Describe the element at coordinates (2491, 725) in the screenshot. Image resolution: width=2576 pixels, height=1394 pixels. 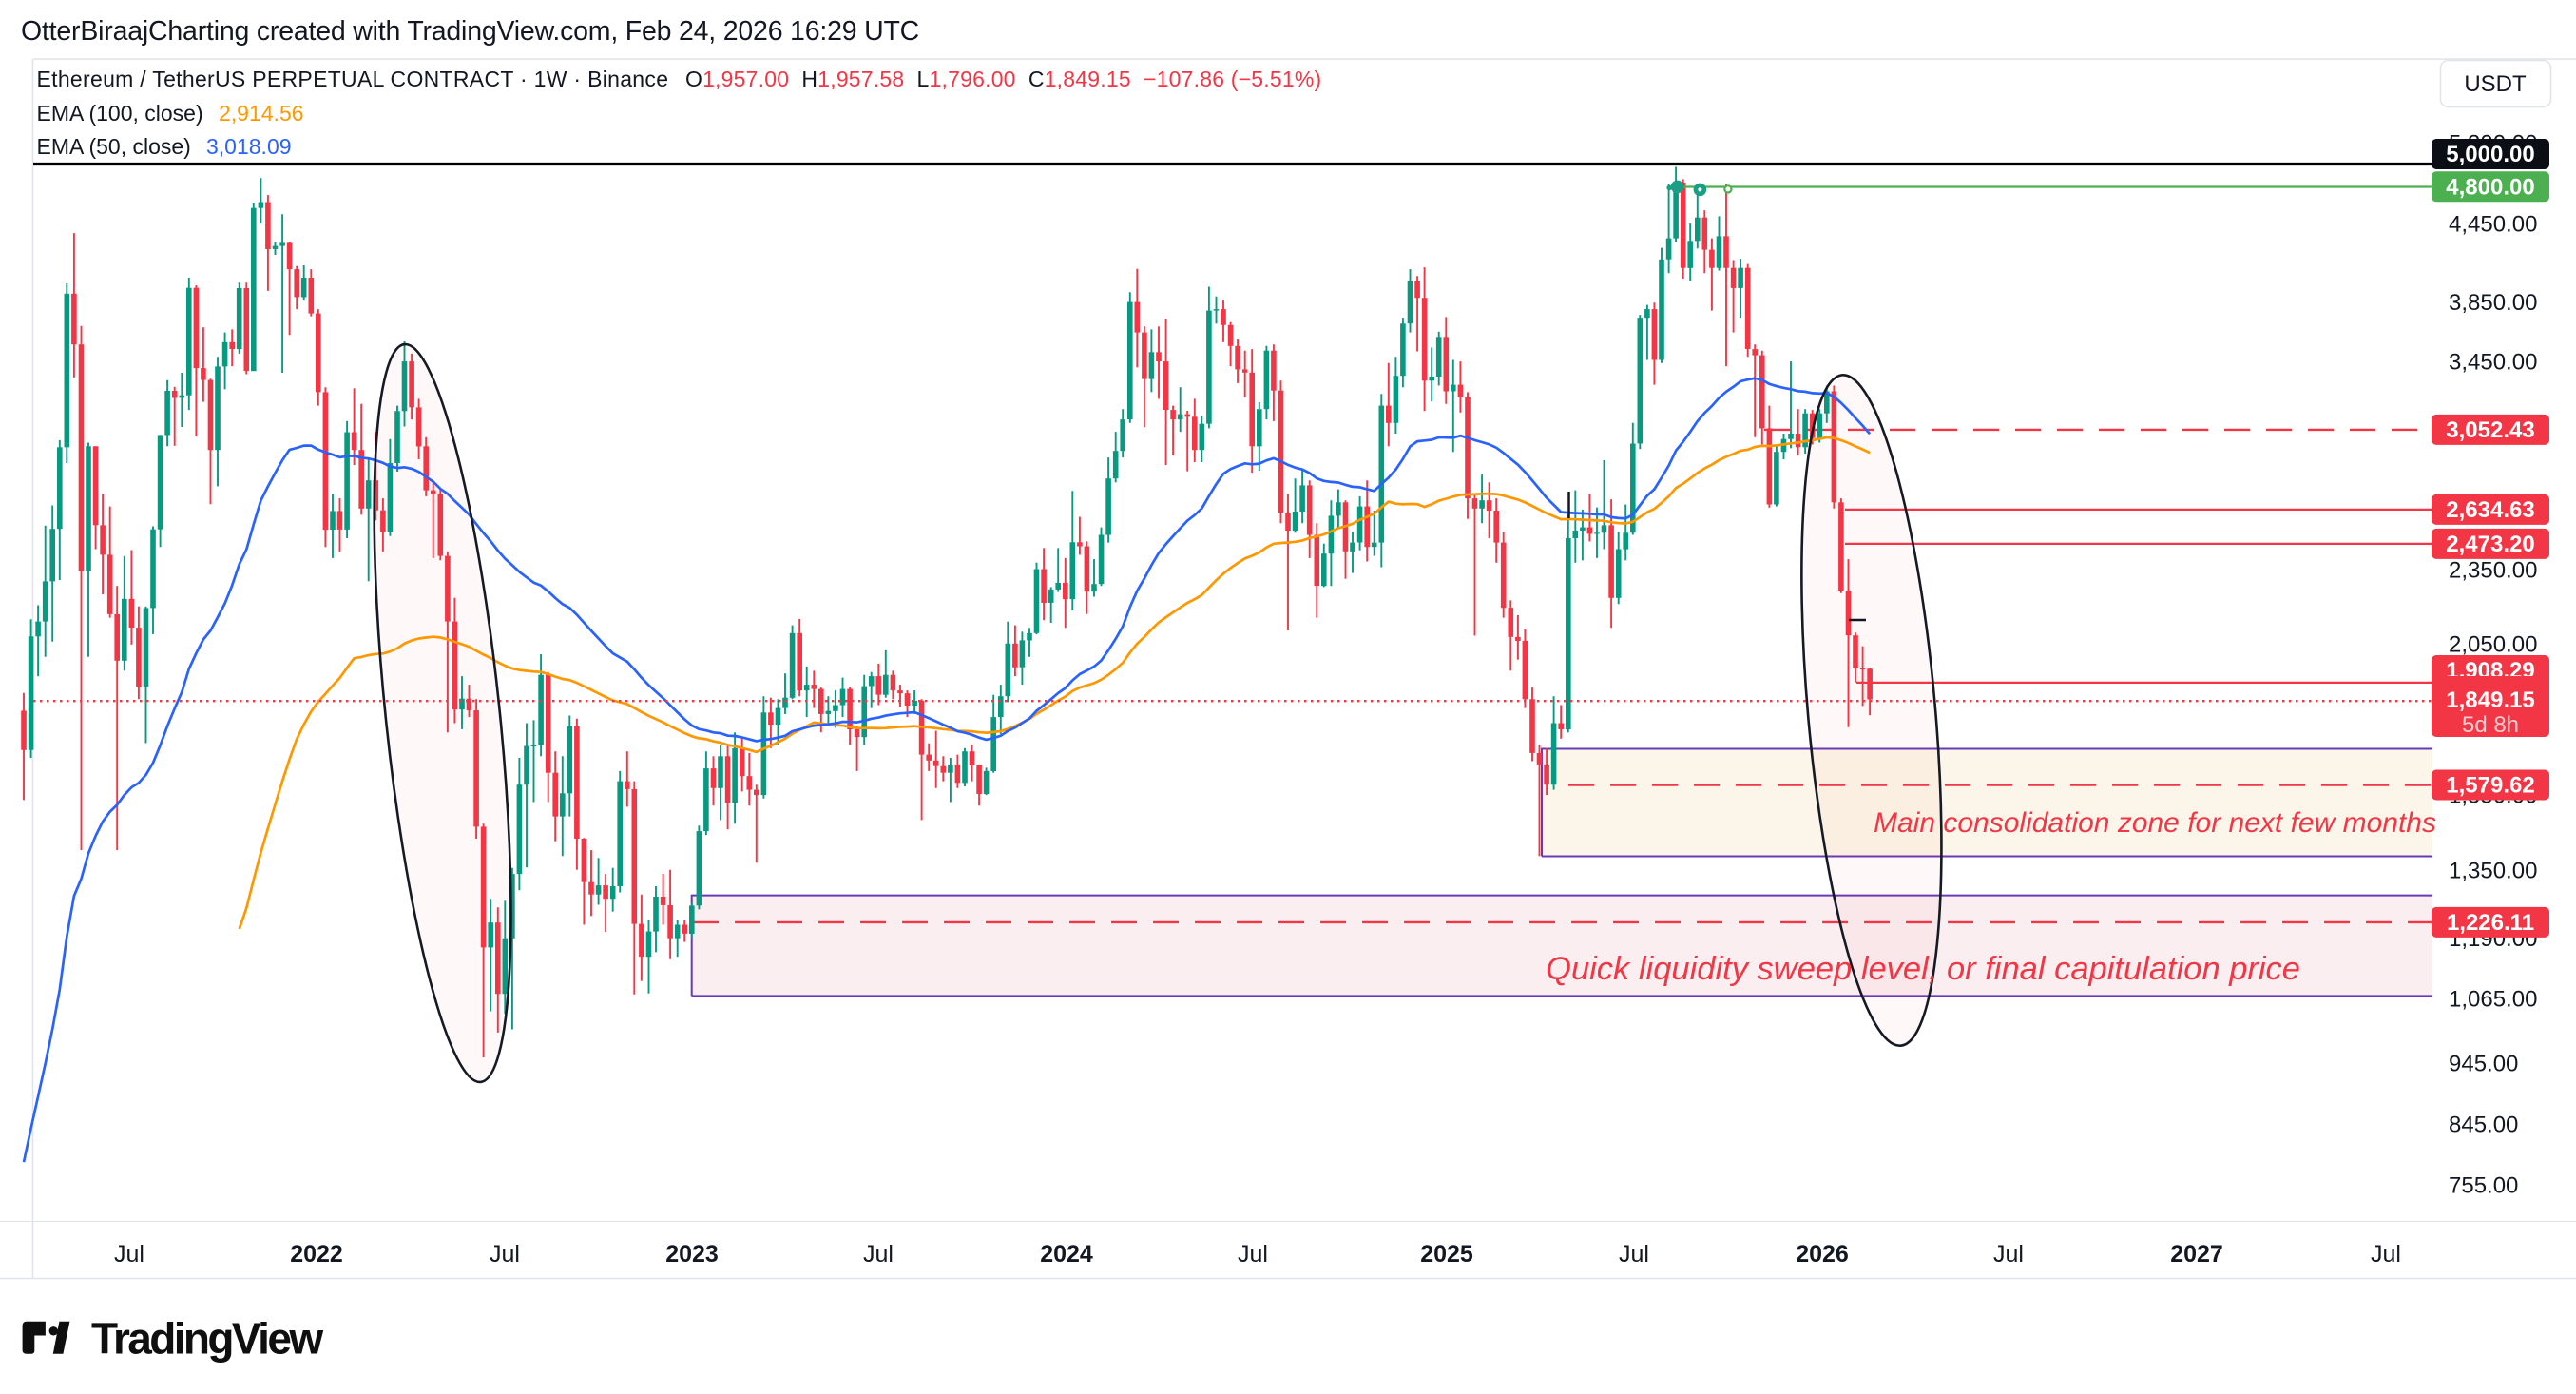
I see `svg-text: 5d 8h` at that location.